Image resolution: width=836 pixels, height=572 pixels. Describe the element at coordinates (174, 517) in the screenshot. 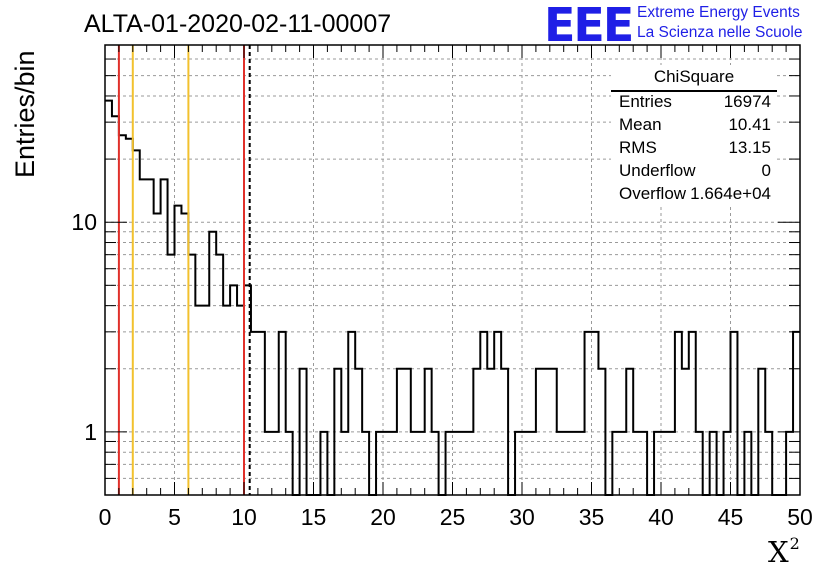

I see `x-tick-label: 5` at that location.